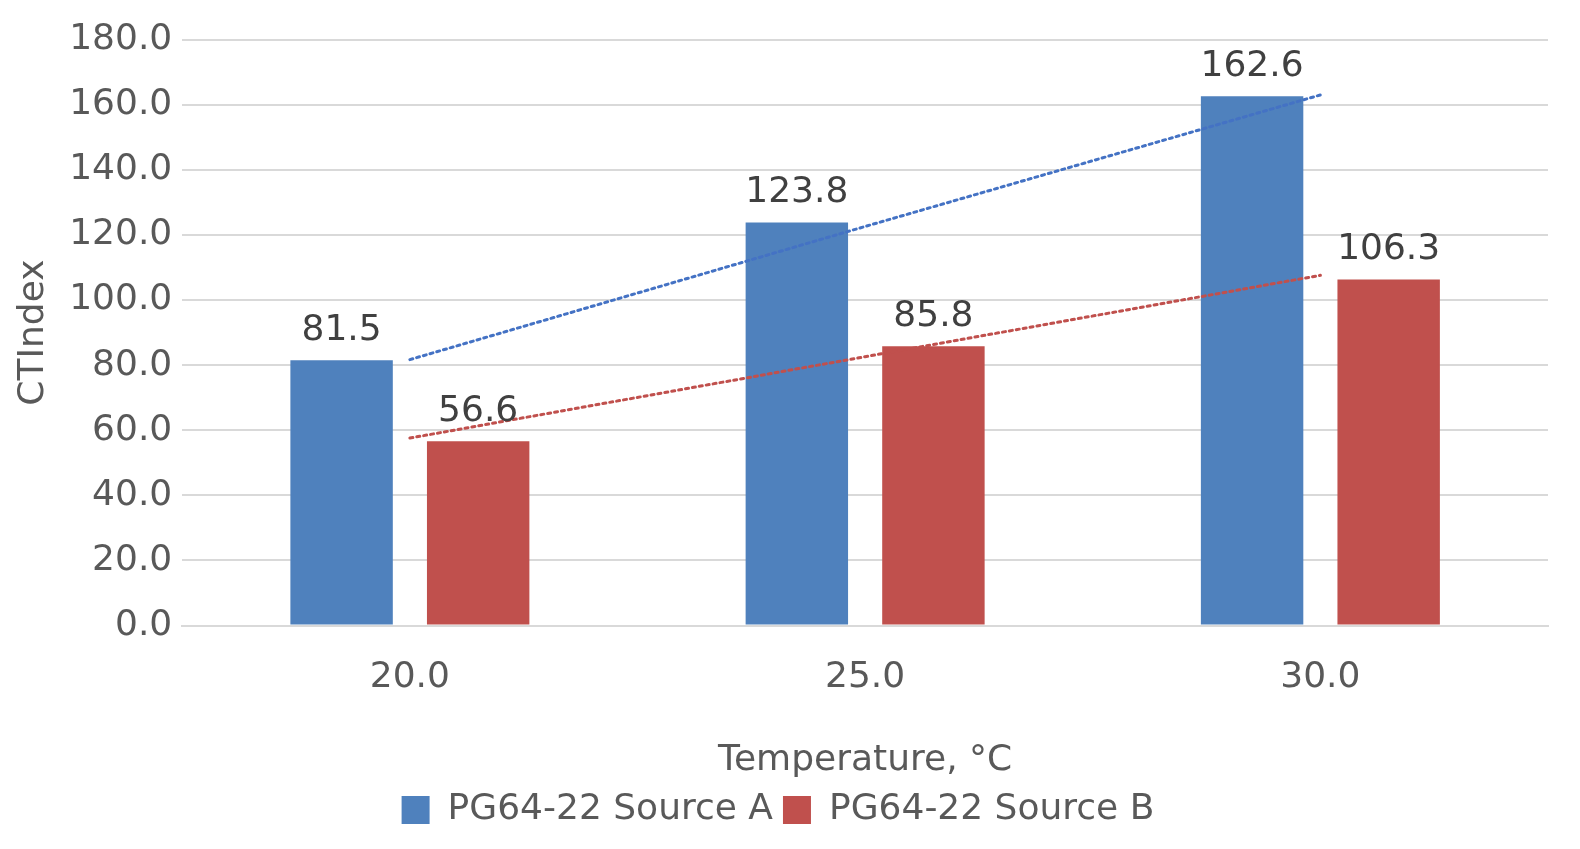 Image resolution: width=1580 pixels, height=849 pixels. I want to click on data-label: 56.6, so click(478, 408).